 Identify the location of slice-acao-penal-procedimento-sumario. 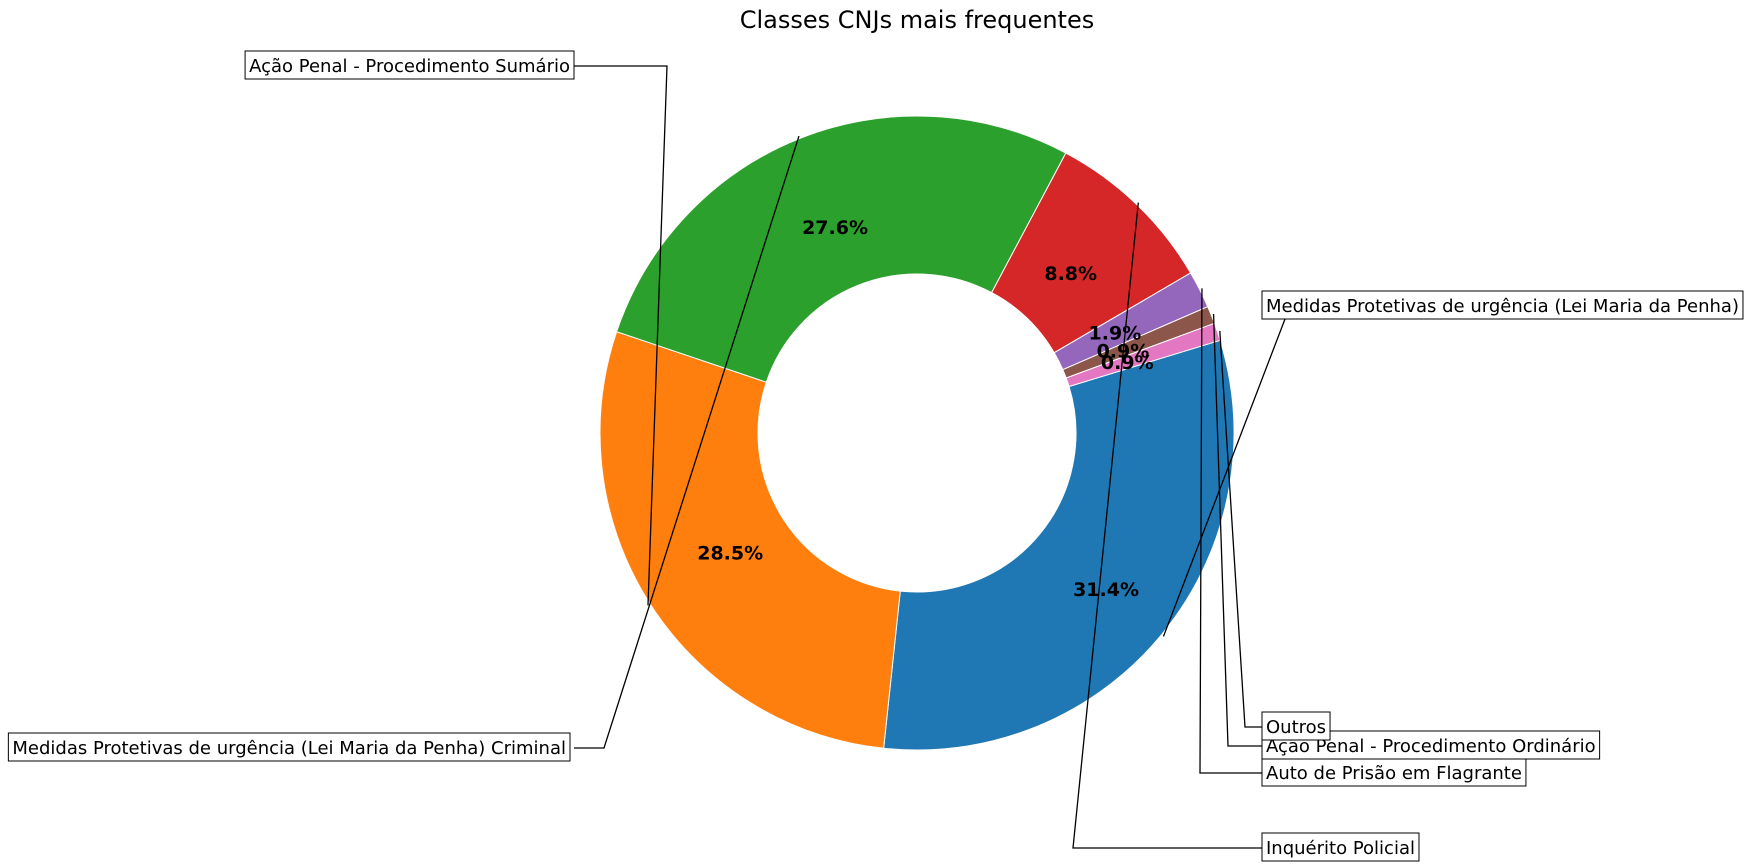
(750, 540).